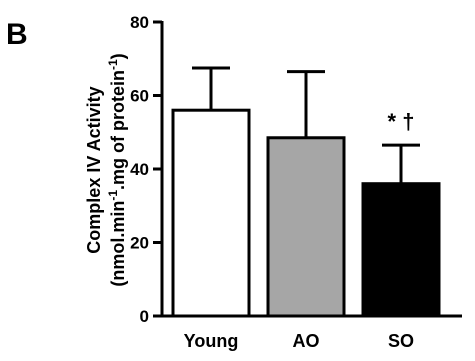 The height and width of the screenshot is (361, 475). What do you see at coordinates (401, 341) in the screenshot?
I see `x-tick-label: SO` at bounding box center [401, 341].